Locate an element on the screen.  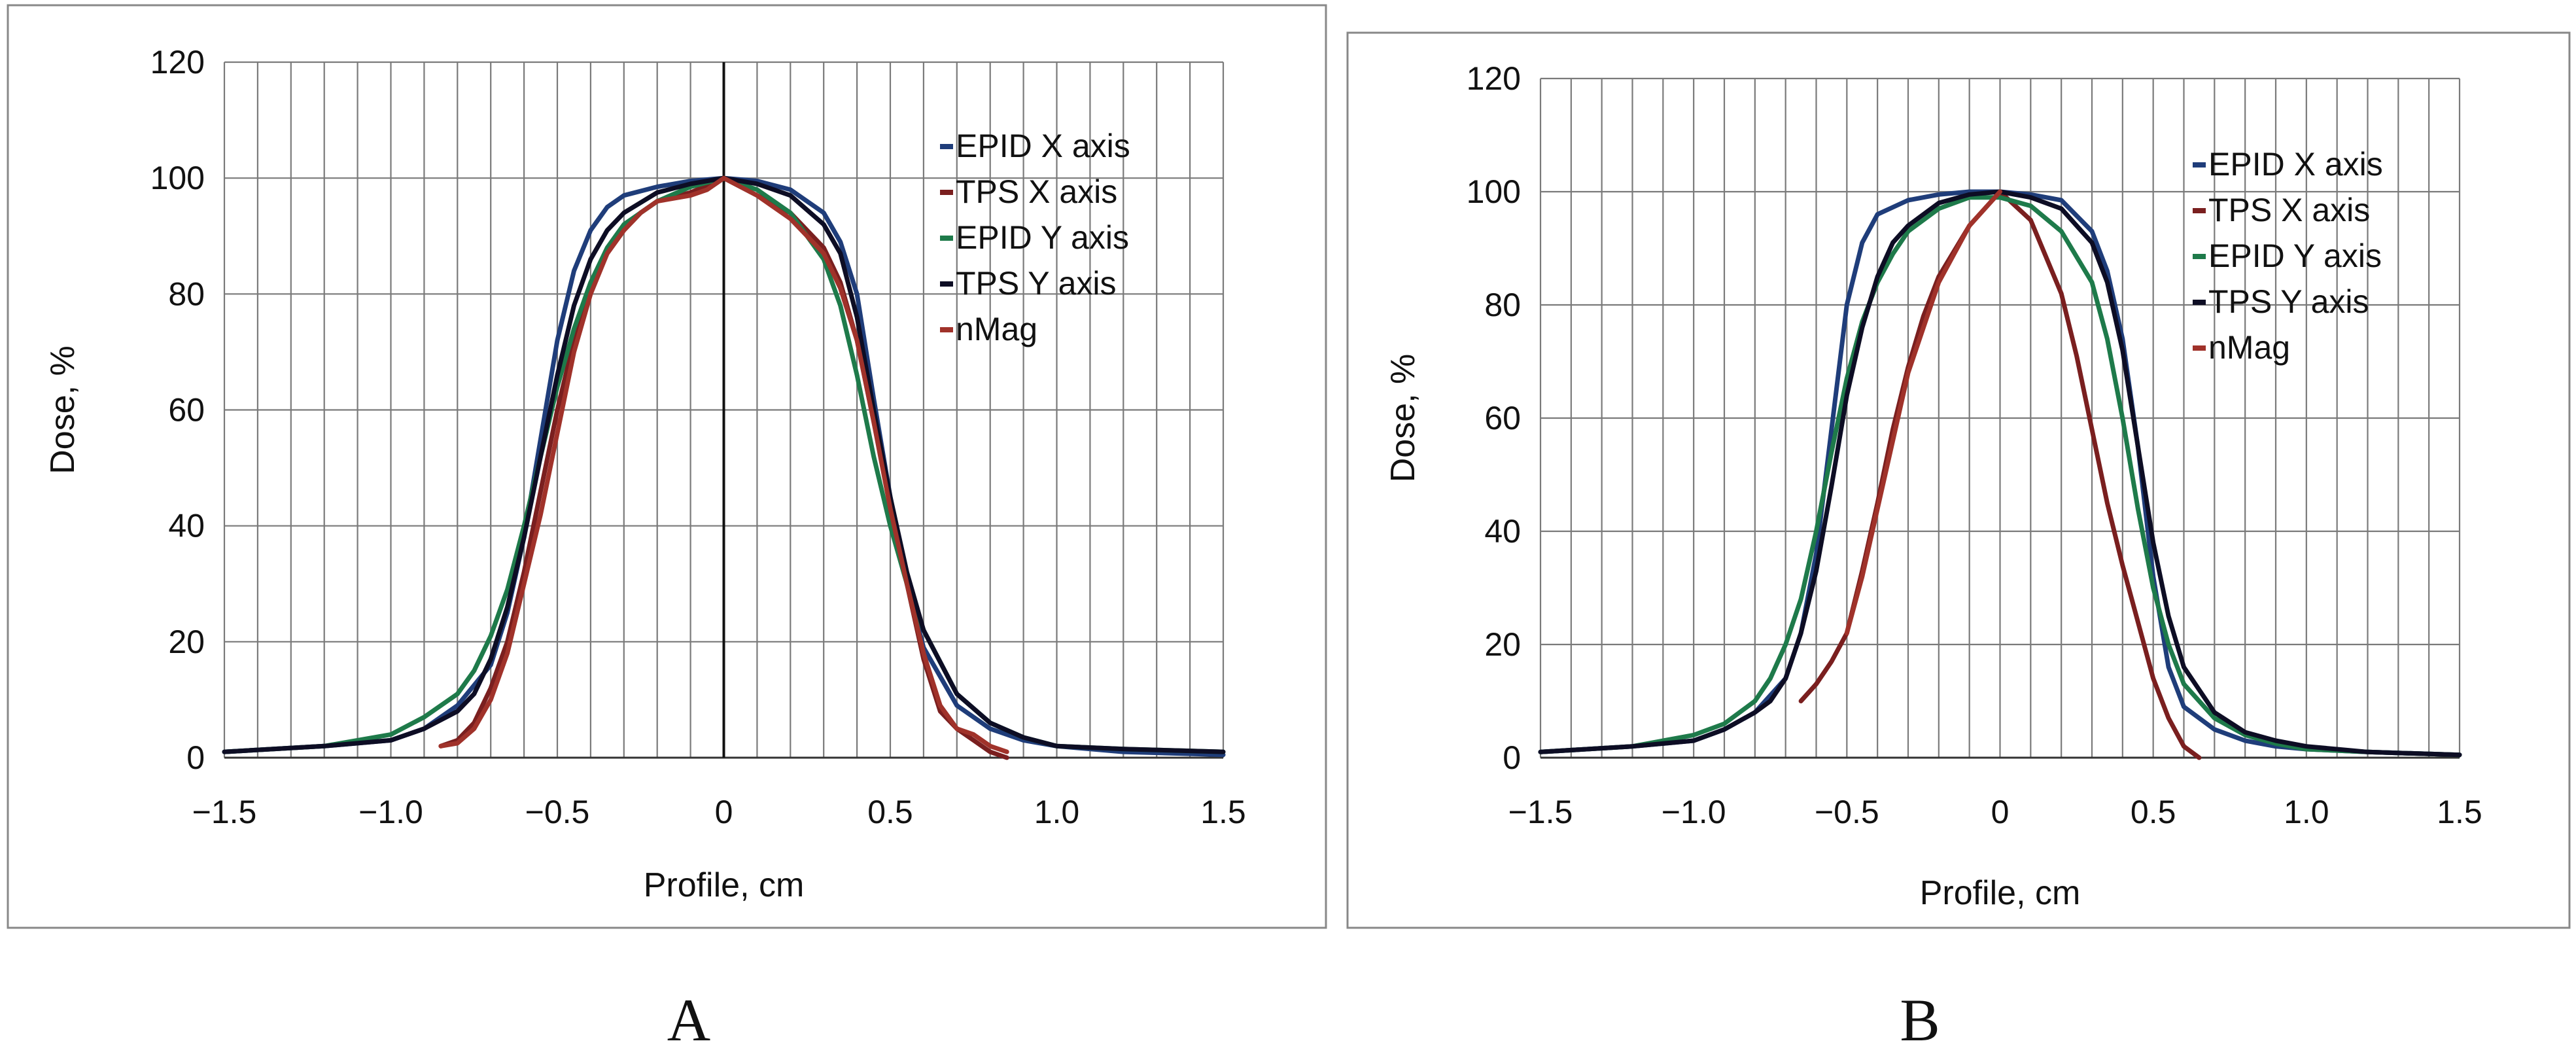
panel-b-y-tick-labels: 0 20 40 60 80 100 120 is located at coordinates (1494, 418).